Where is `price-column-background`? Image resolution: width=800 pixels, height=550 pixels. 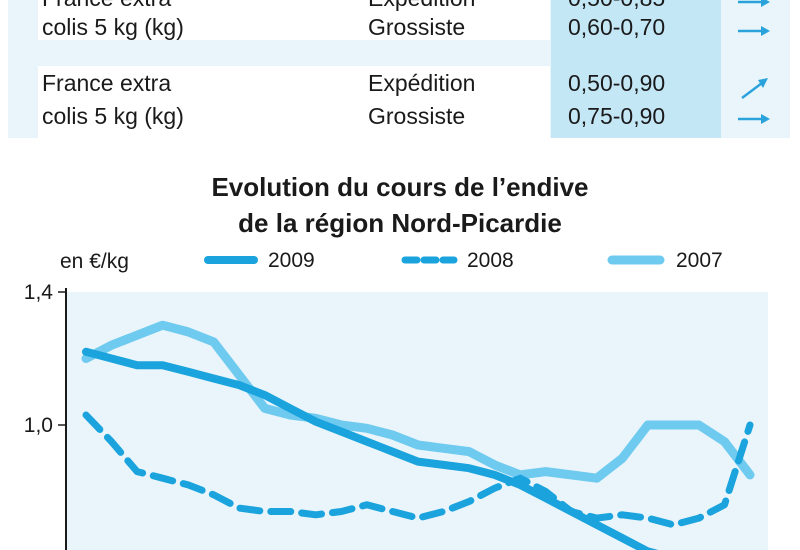
price-column-background is located at coordinates (636, 69).